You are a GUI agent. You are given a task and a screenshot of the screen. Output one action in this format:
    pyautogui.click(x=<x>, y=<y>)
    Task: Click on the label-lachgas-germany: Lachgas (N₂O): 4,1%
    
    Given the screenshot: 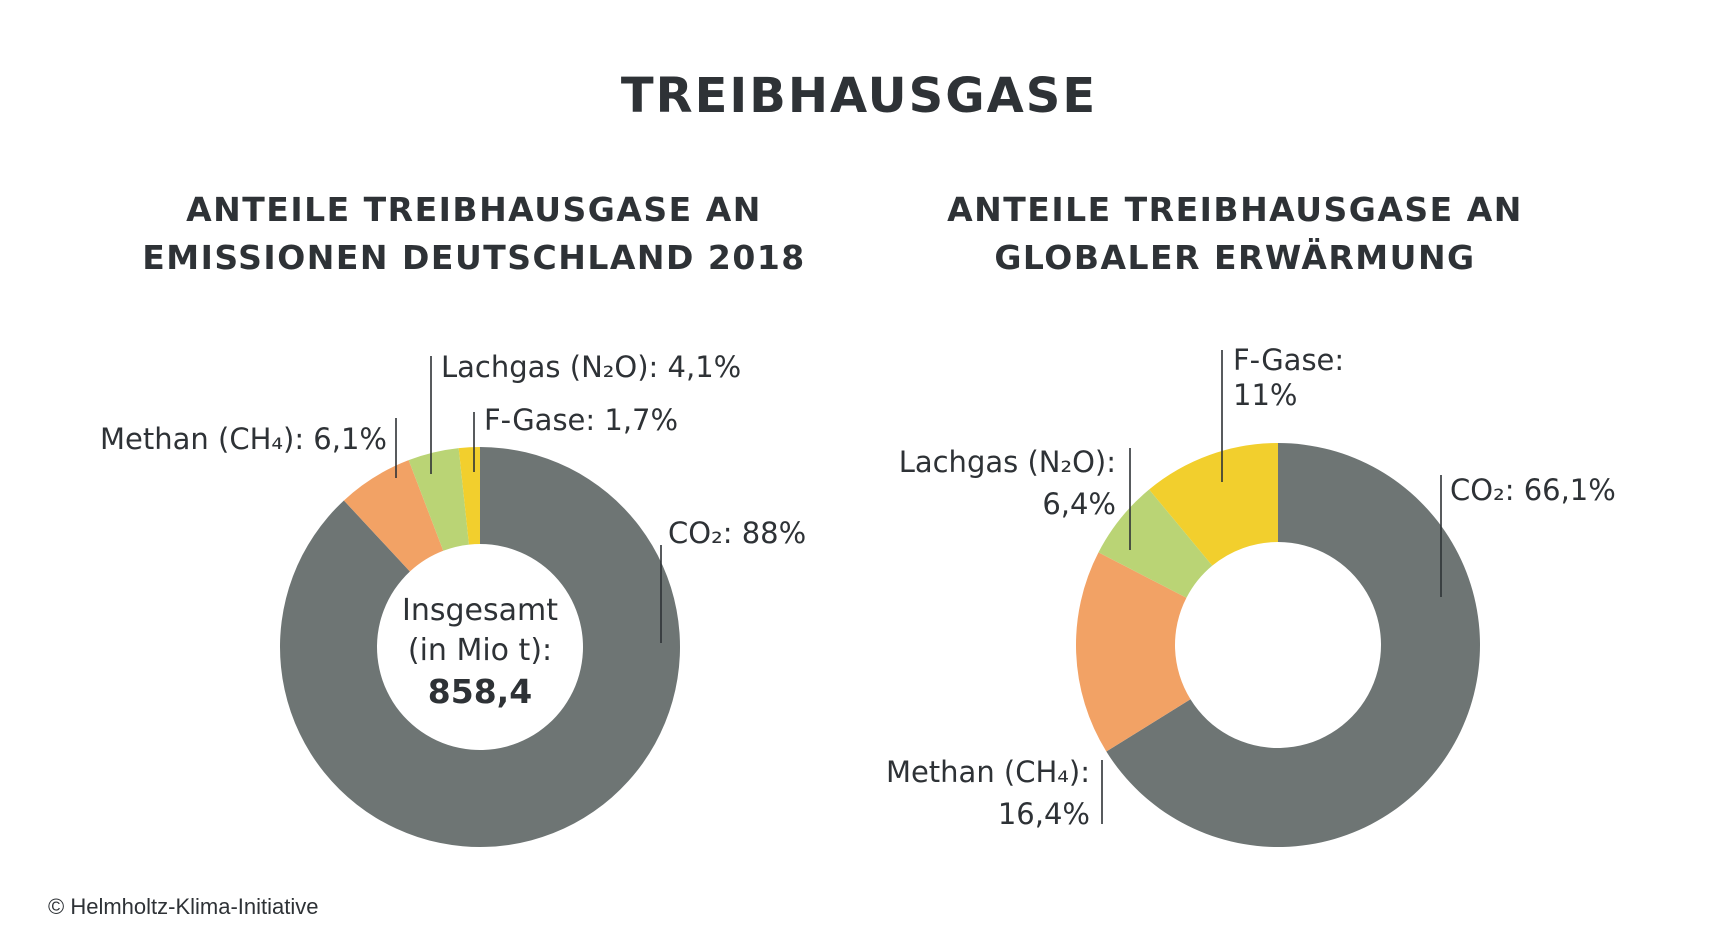 What is the action you would take?
    pyautogui.click(x=591, y=367)
    